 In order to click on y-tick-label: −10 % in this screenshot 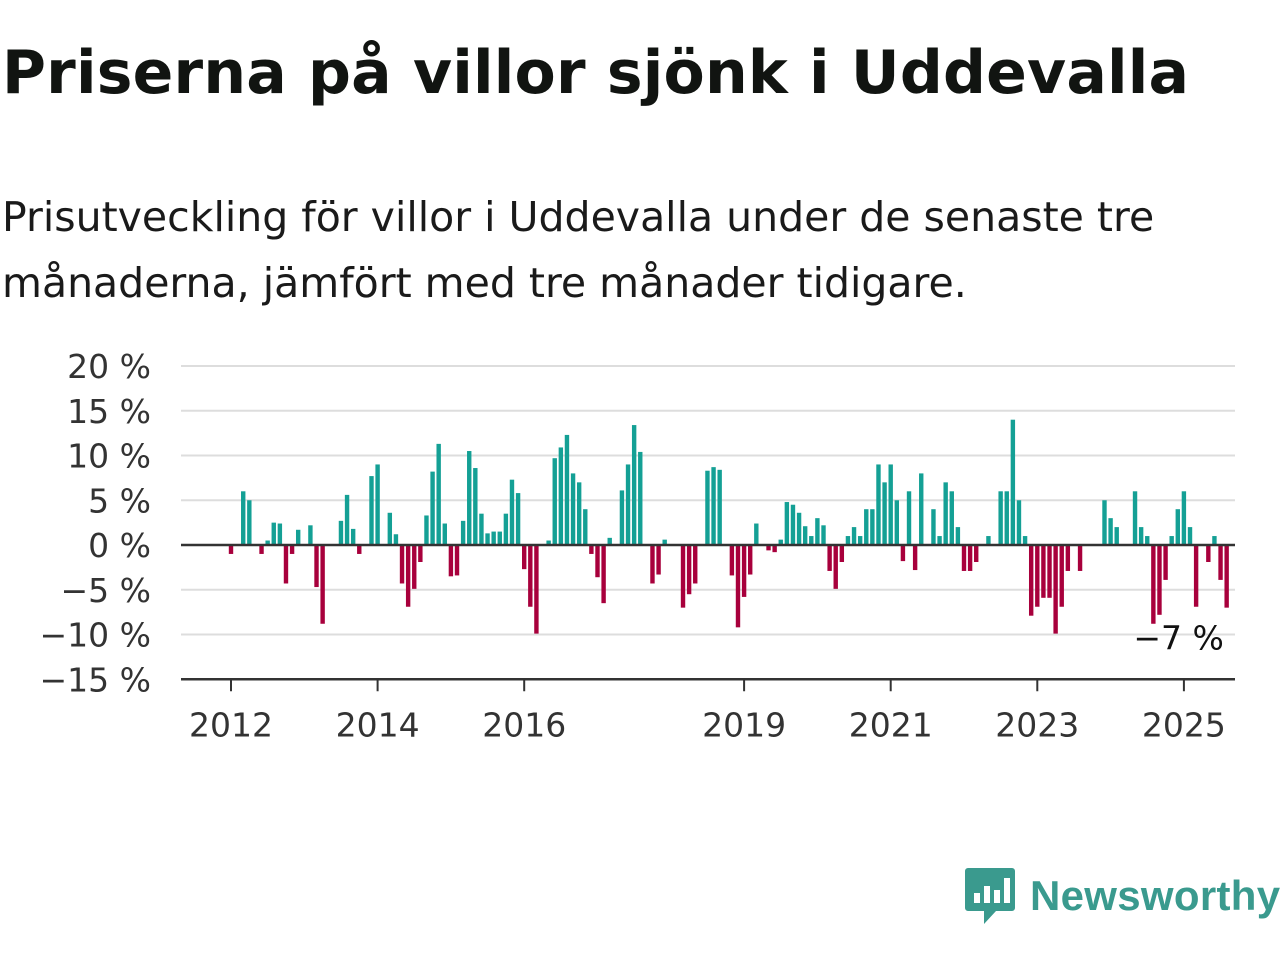, I will do `click(96, 635)`.